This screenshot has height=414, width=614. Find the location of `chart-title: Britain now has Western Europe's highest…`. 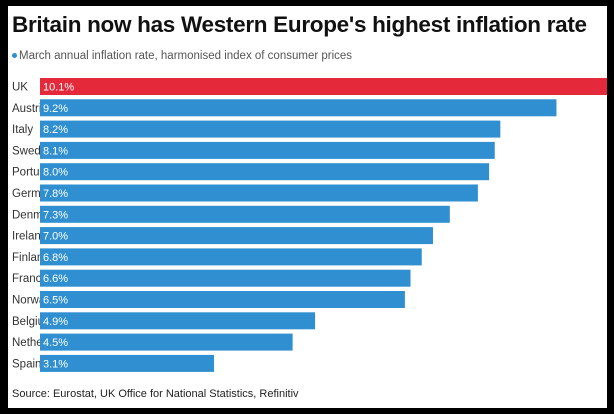

chart-title: Britain now has Western Europe's highest… is located at coordinates (299, 24).